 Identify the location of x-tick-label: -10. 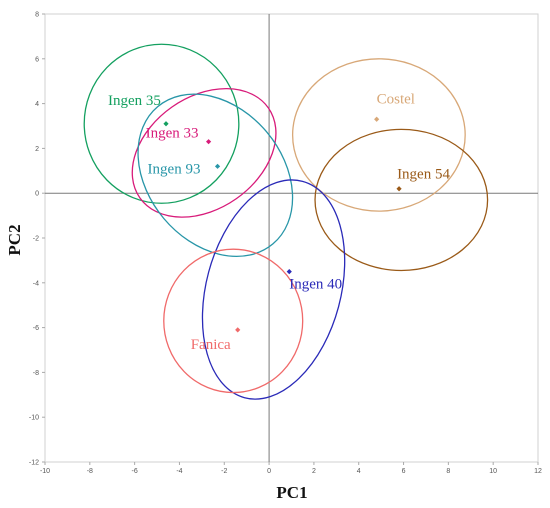
(45, 471).